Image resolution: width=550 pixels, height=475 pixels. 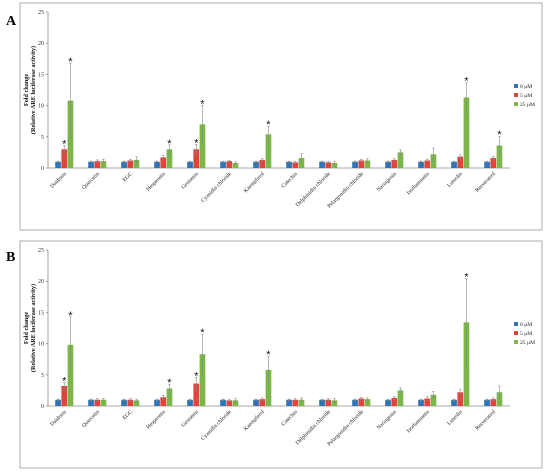 What do you see at coordinates (11, 257) in the screenshot?
I see `panel-b-letter: B` at bounding box center [11, 257].